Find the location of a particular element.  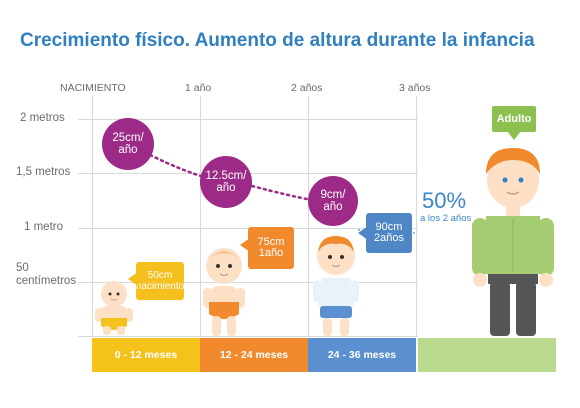

grid-col-1y is located at coordinates (200, 216).